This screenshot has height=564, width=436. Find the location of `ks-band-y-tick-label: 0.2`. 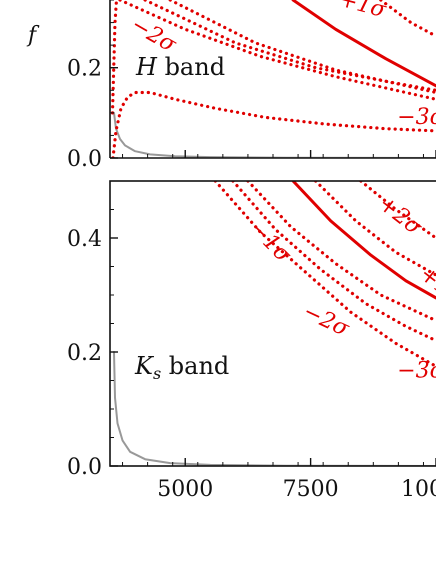

ks-band-y-tick-label: 0.2 is located at coordinates (84, 353).